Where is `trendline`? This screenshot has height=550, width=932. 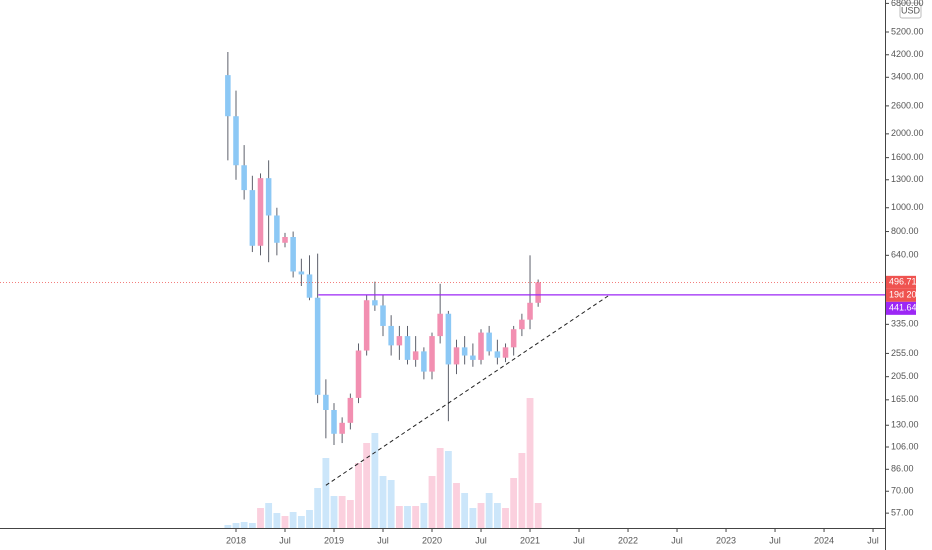 trendline is located at coordinates (467, 390).